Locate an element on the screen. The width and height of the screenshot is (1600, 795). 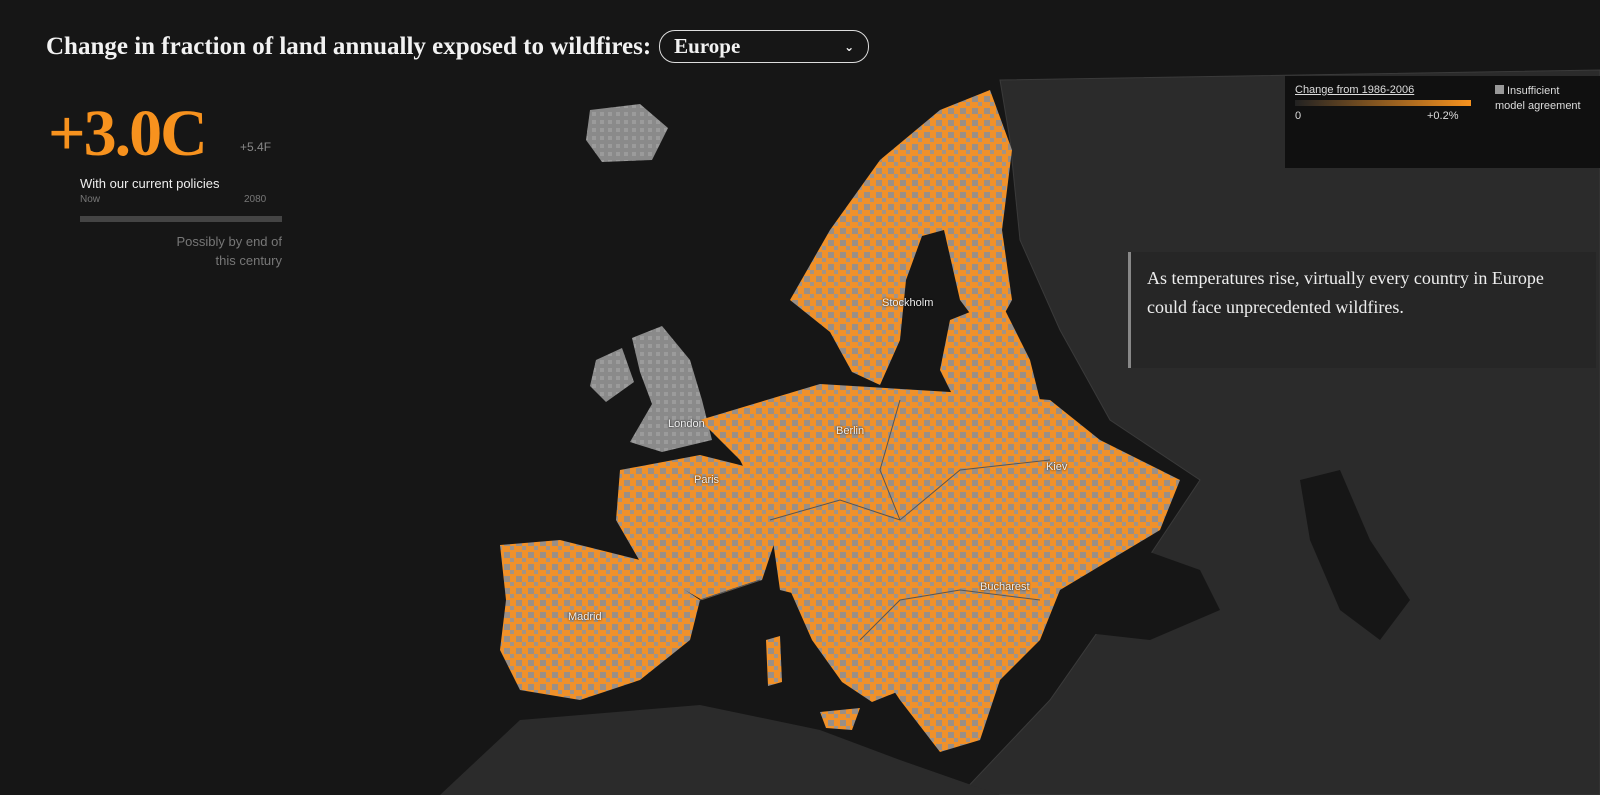
borders is located at coordinates (875, 520).